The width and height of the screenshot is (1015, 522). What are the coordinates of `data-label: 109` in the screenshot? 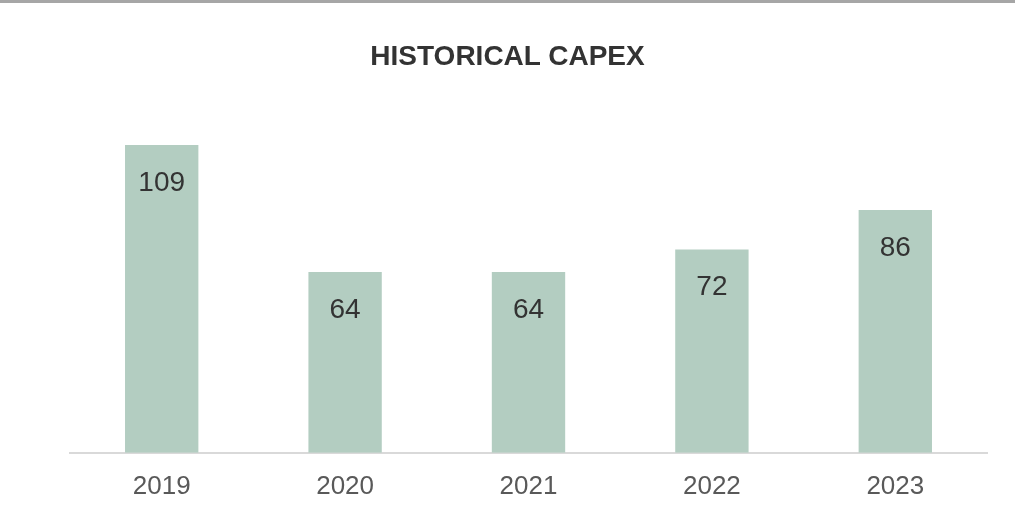 It's located at (162, 181).